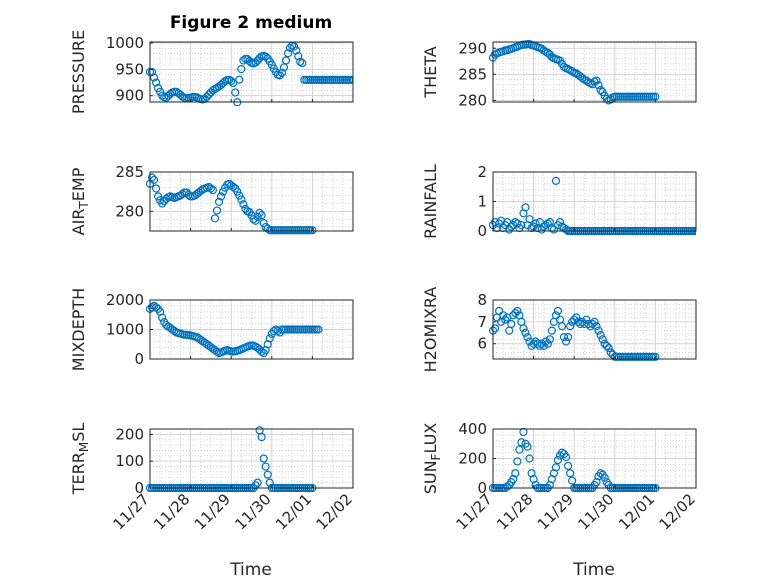 This screenshot has height=583, width=778. Describe the element at coordinates (482, 344) in the screenshot. I see `y-tick-label: 6` at that location.